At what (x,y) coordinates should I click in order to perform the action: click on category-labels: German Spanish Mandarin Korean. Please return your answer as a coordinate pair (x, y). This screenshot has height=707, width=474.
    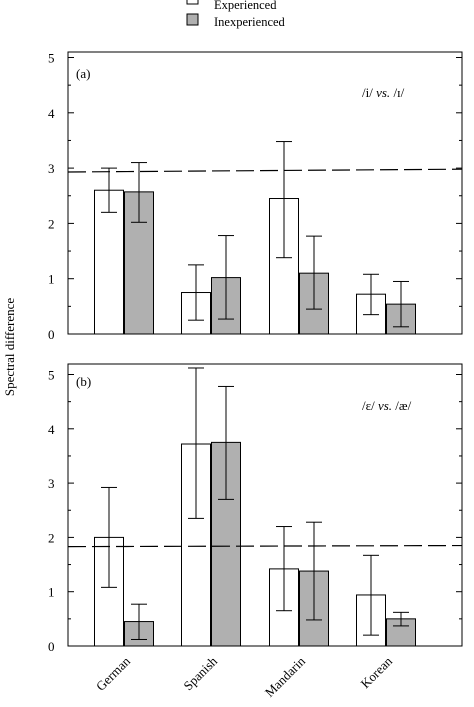
    Looking at the image, I should click on (244, 676).